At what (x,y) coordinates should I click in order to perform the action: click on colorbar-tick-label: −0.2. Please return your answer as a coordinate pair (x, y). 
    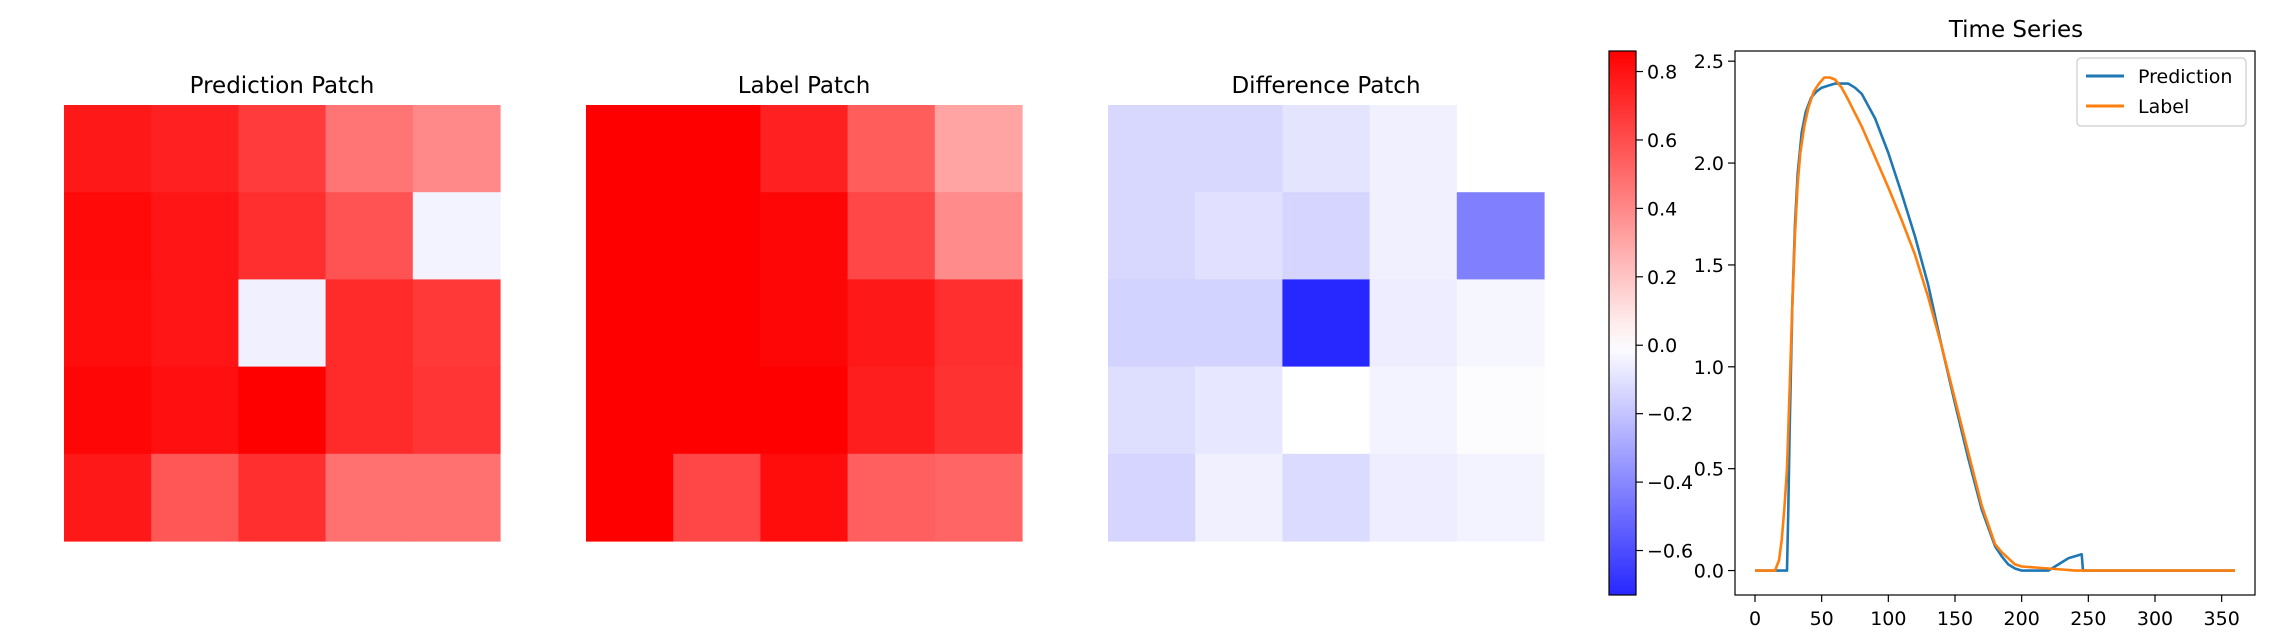
    Looking at the image, I should click on (1670, 415).